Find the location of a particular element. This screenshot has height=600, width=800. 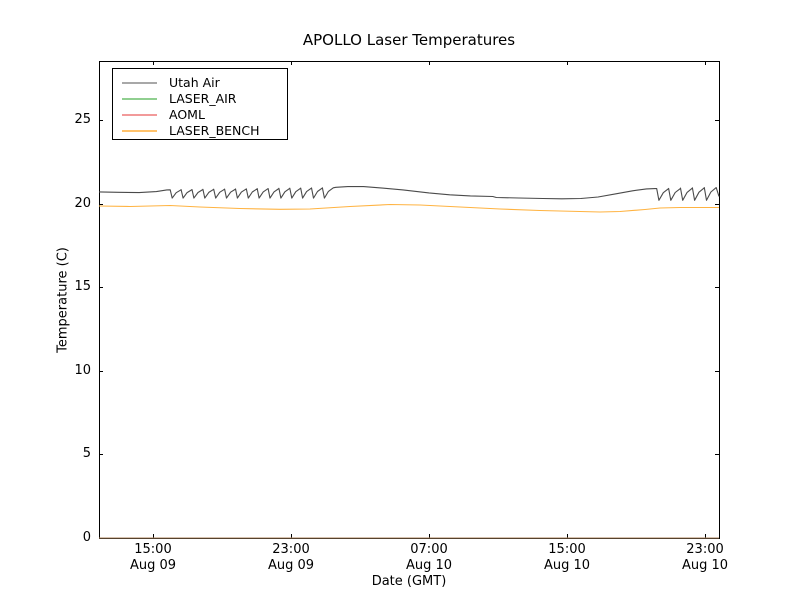

legend-label: LASER_AIR is located at coordinates (203, 98).